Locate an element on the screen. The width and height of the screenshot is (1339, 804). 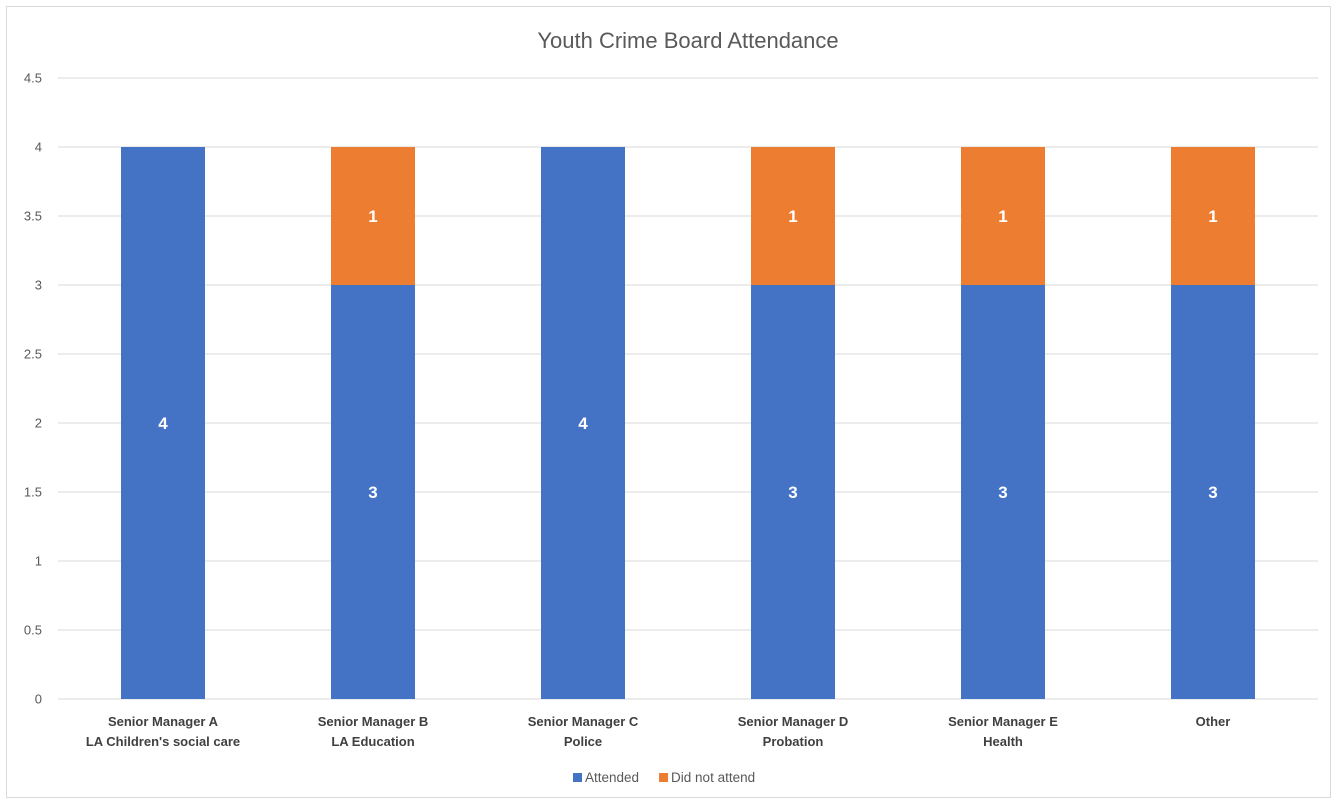
x-tick-label-line: Senior Manager B is located at coordinates (373, 721).